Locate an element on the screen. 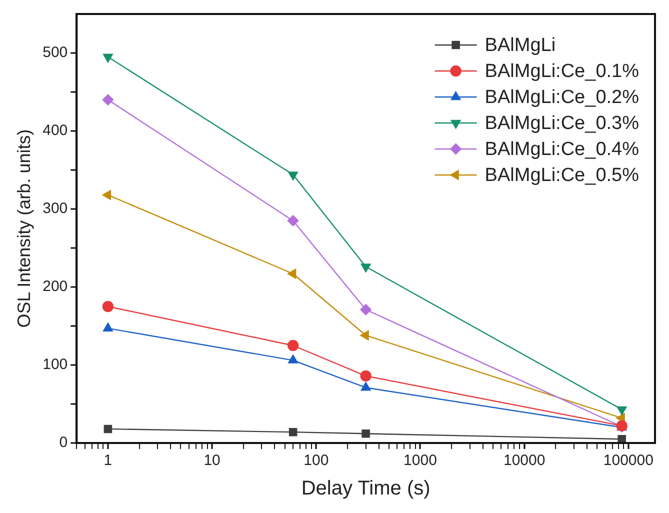 This screenshot has width=669, height=513. legend-label: BAlMgLi:Ce_0.5% is located at coordinates (562, 175).